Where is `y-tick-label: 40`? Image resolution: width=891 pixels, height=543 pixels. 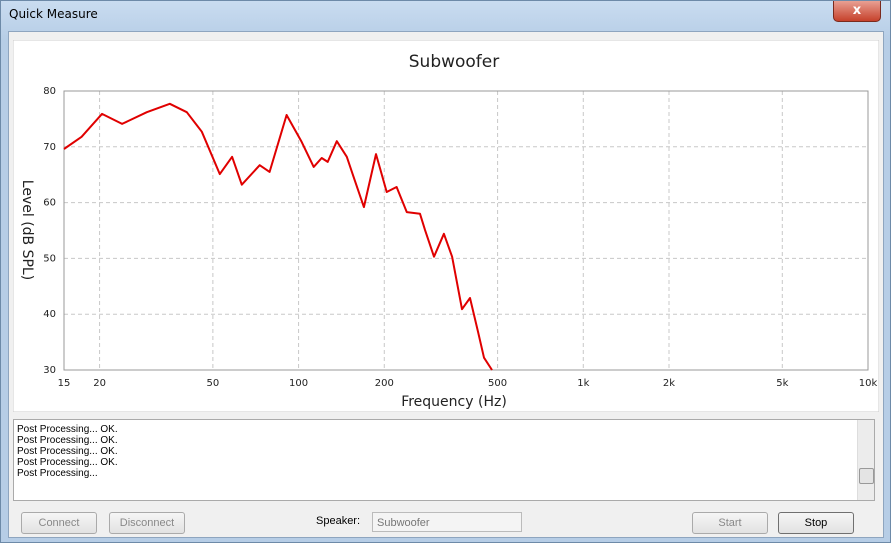 y-tick-label: 40 is located at coordinates (49, 314).